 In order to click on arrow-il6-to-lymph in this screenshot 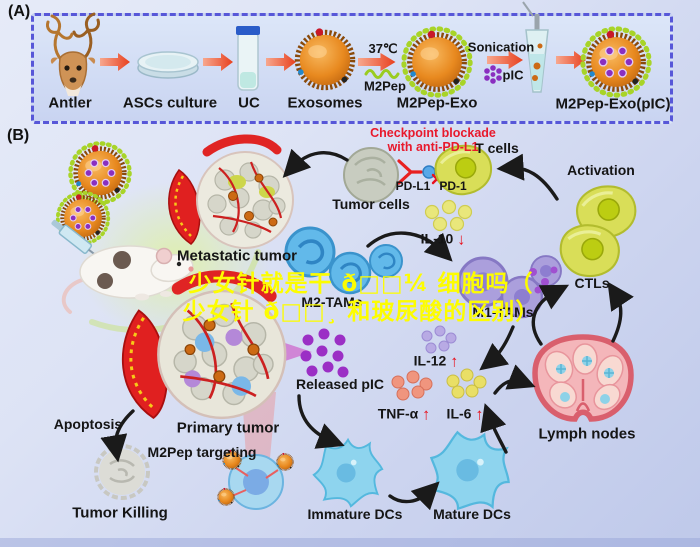, I will do `click(514, 379)`.